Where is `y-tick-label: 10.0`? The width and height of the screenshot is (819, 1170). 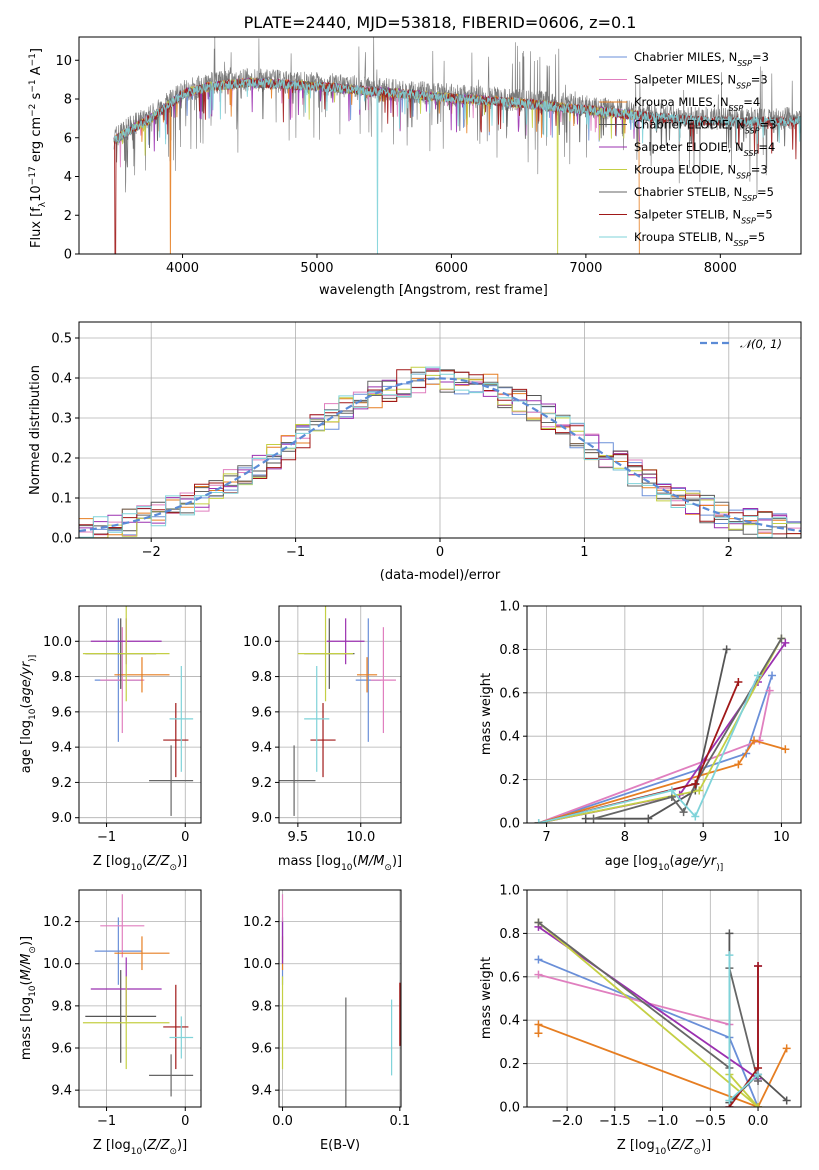 y-tick-label: 10.0 is located at coordinates (57, 964).